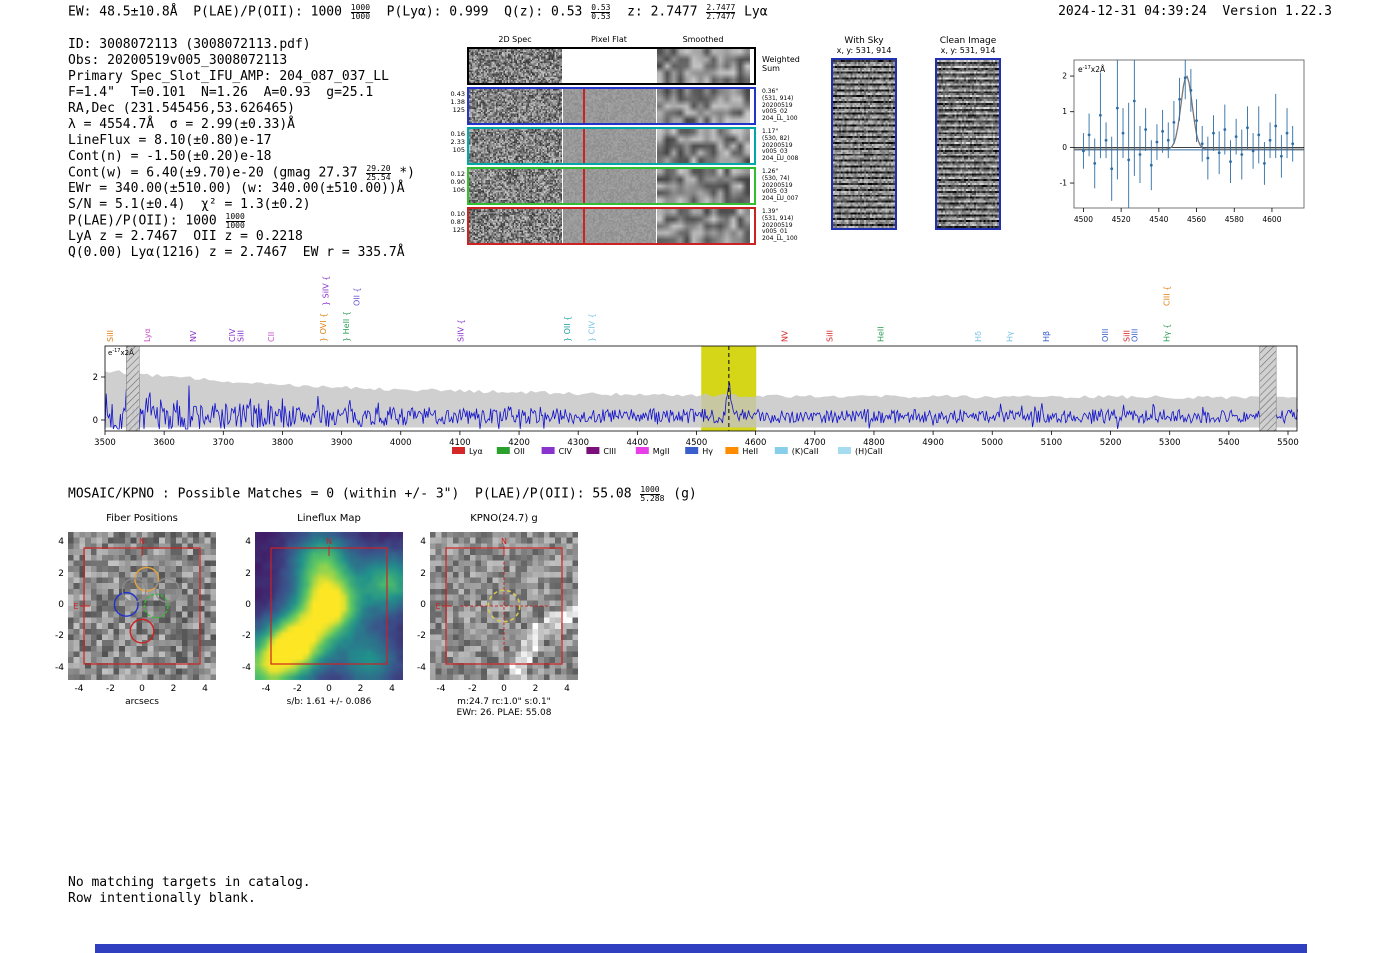  Describe the element at coordinates (457, 222) in the screenshot. I see `spec2d-left-label: 0.87` at that location.